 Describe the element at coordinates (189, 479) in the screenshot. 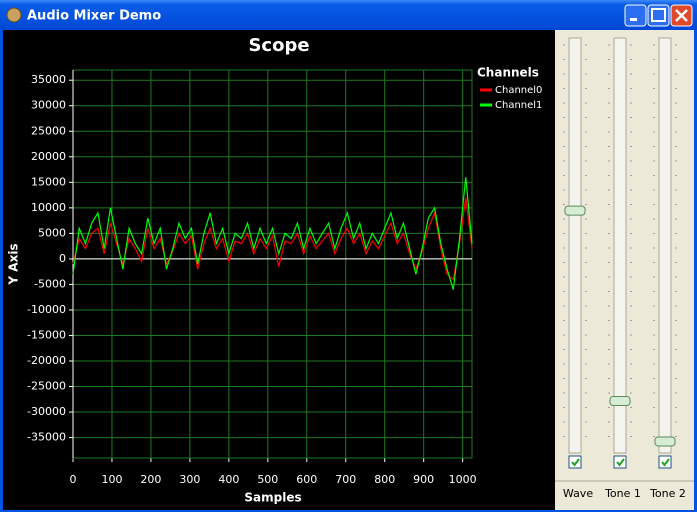

I see `x-tick-label: 300` at that location.